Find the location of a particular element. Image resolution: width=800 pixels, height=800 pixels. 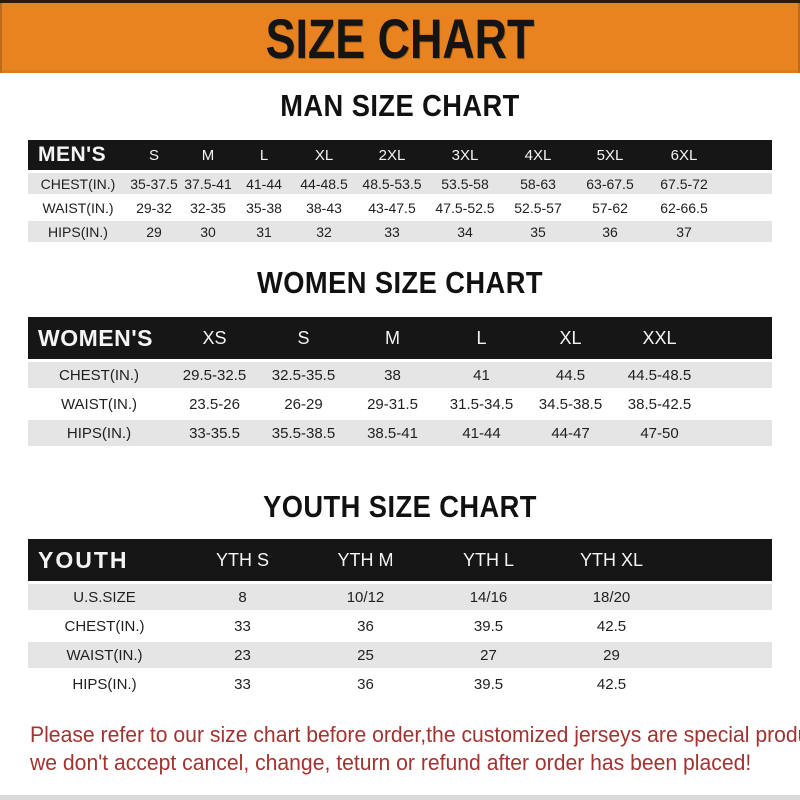

measurement-row: HIPS(IN.) 29 30 31 32 33 34 35 36 37 is located at coordinates (400, 231).